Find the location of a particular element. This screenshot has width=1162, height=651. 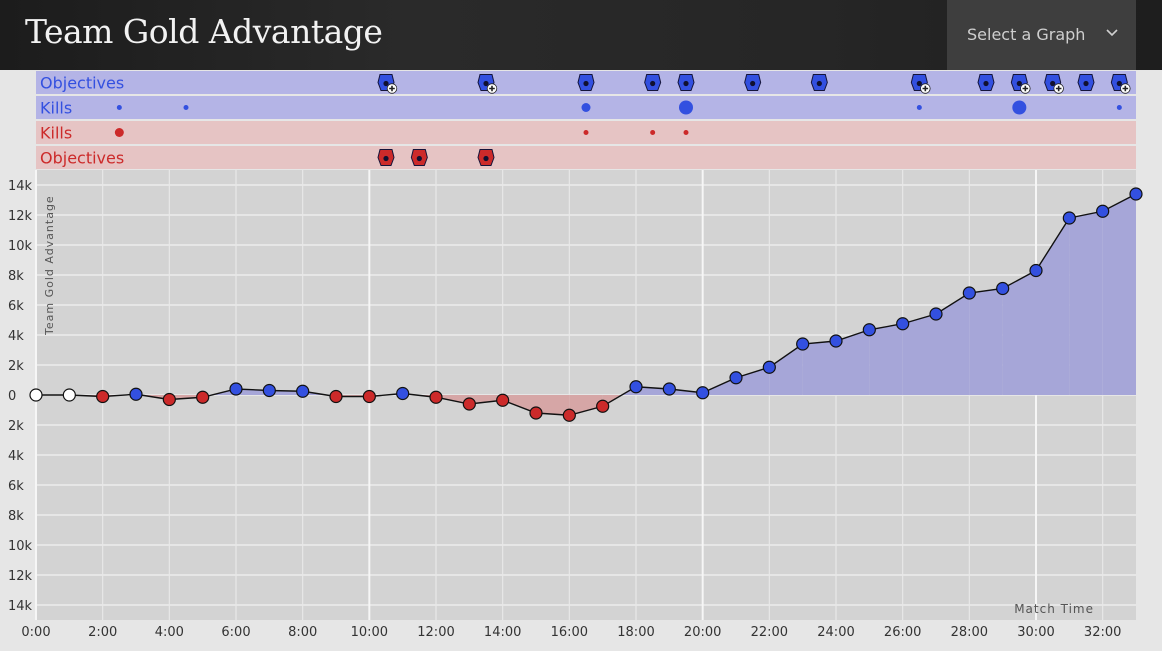

event-track-band is located at coordinates (586, 157).